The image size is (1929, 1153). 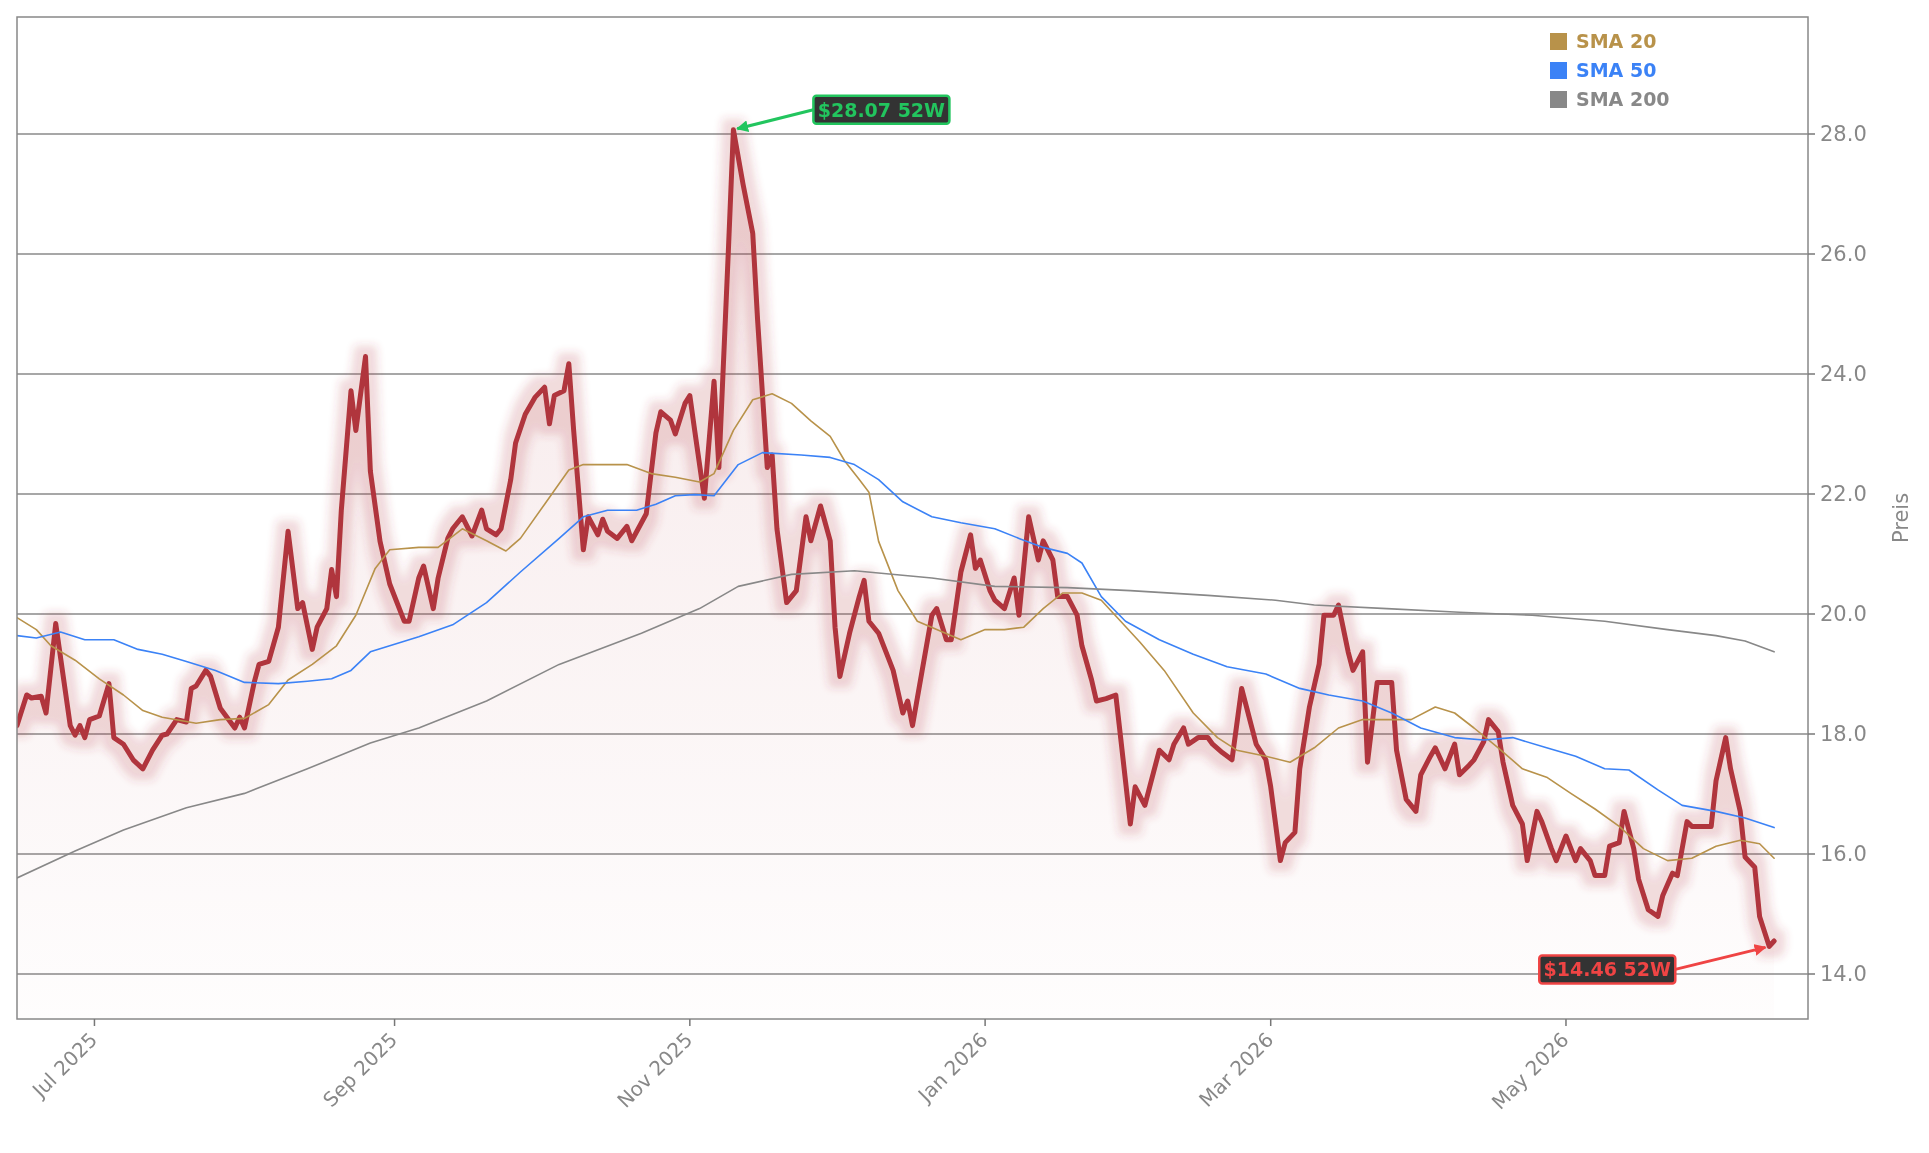 What do you see at coordinates (1843, 974) in the screenshot?
I see `y-tick-label: 14.0` at bounding box center [1843, 974].